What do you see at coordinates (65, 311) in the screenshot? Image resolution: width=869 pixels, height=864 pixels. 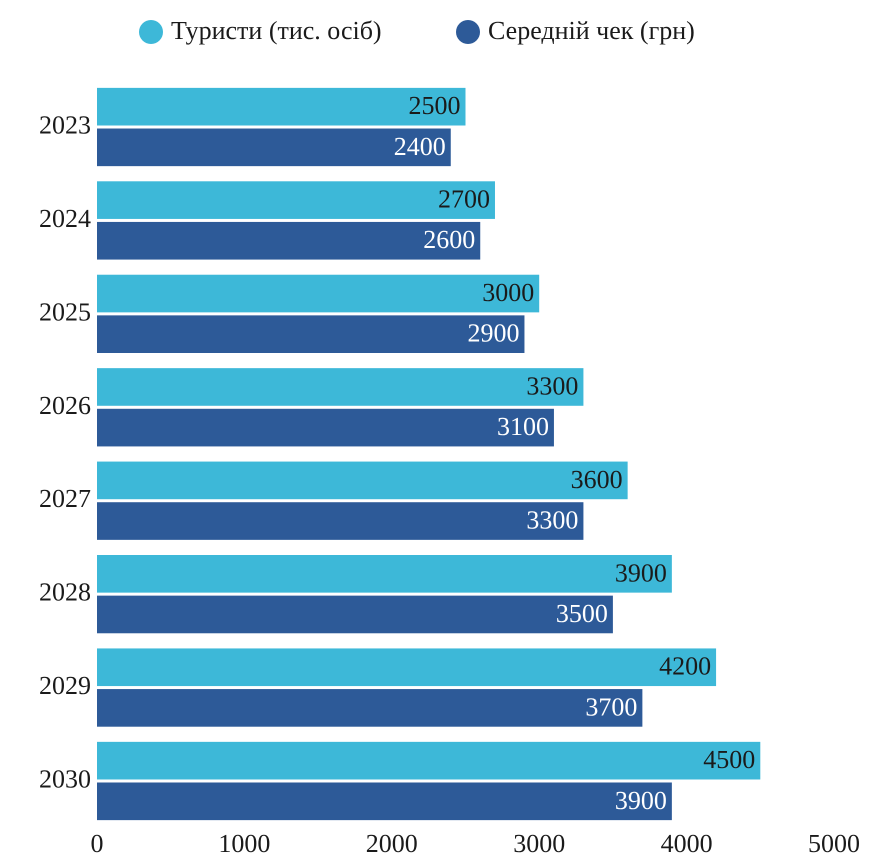 I see `y-tick-label: 2025` at bounding box center [65, 311].